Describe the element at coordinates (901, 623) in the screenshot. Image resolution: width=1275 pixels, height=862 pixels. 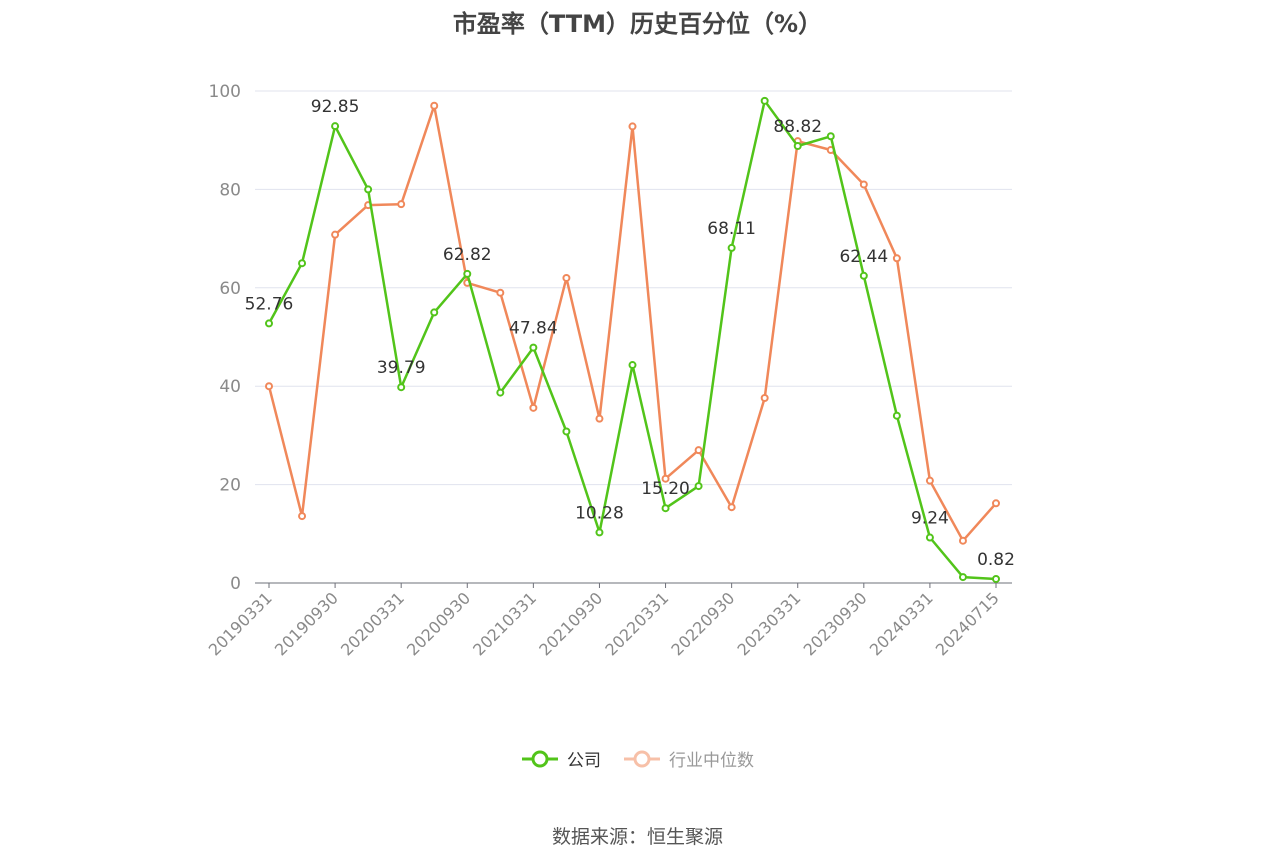
I see `x-tick-label: 20240331` at that location.